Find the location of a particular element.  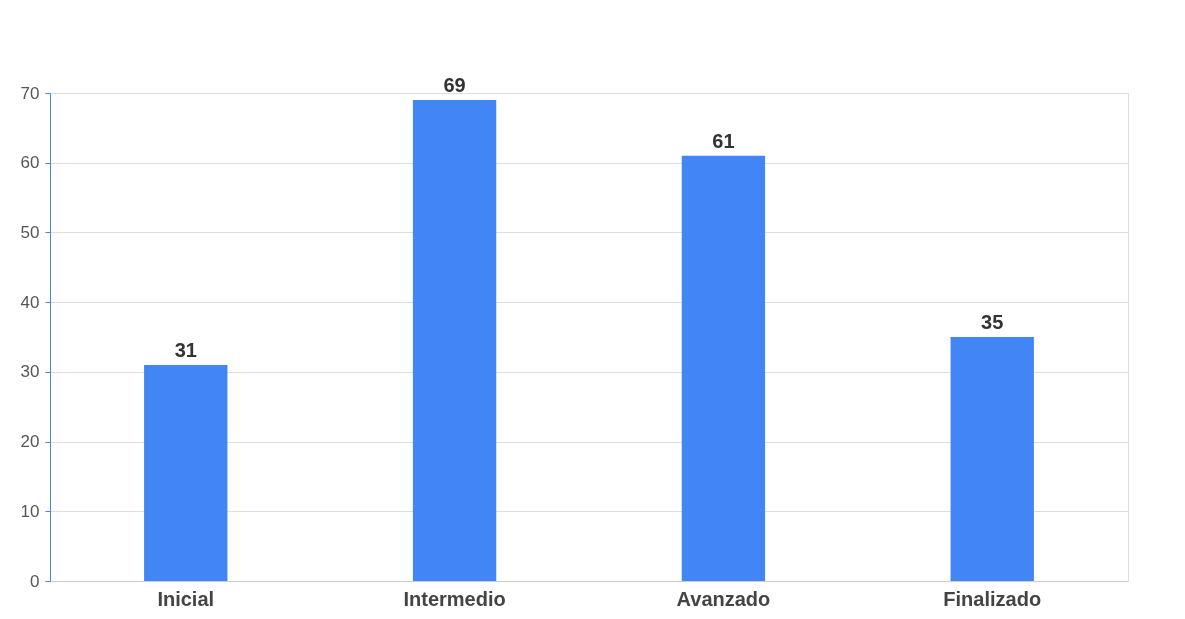

y-tick-label: 20 is located at coordinates (30, 442).